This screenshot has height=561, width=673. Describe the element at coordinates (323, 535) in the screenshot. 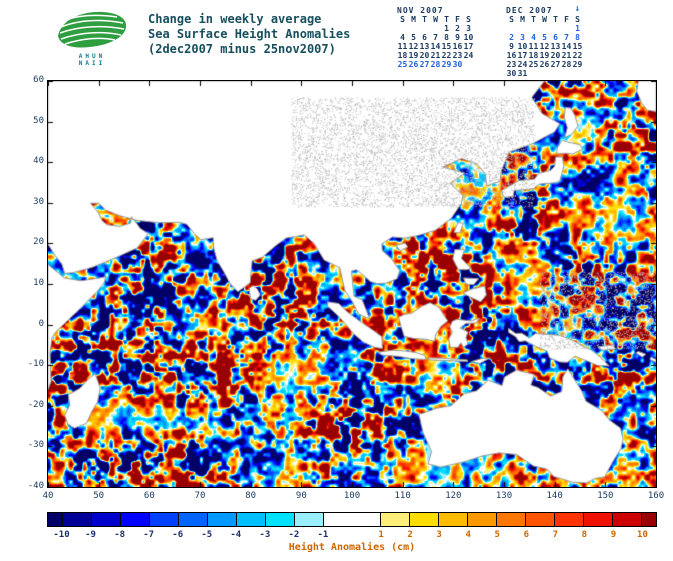

I see `colorbar-tick-label: -1` at that location.